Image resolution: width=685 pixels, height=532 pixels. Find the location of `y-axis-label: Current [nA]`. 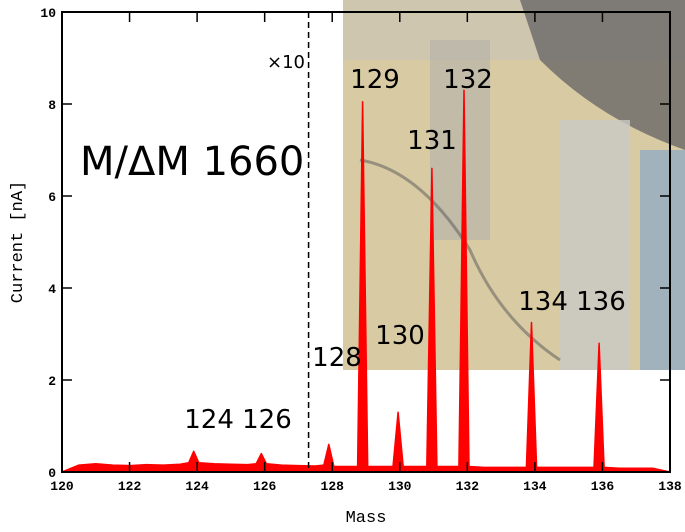

y-axis-label: Current [nA] is located at coordinates (18, 242).